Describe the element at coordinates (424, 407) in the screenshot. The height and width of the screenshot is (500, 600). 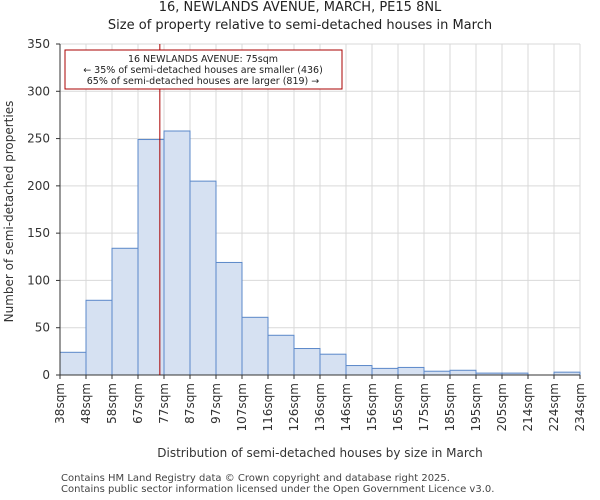
I see `x-tick-label-175sqm: 175sqm` at that location.